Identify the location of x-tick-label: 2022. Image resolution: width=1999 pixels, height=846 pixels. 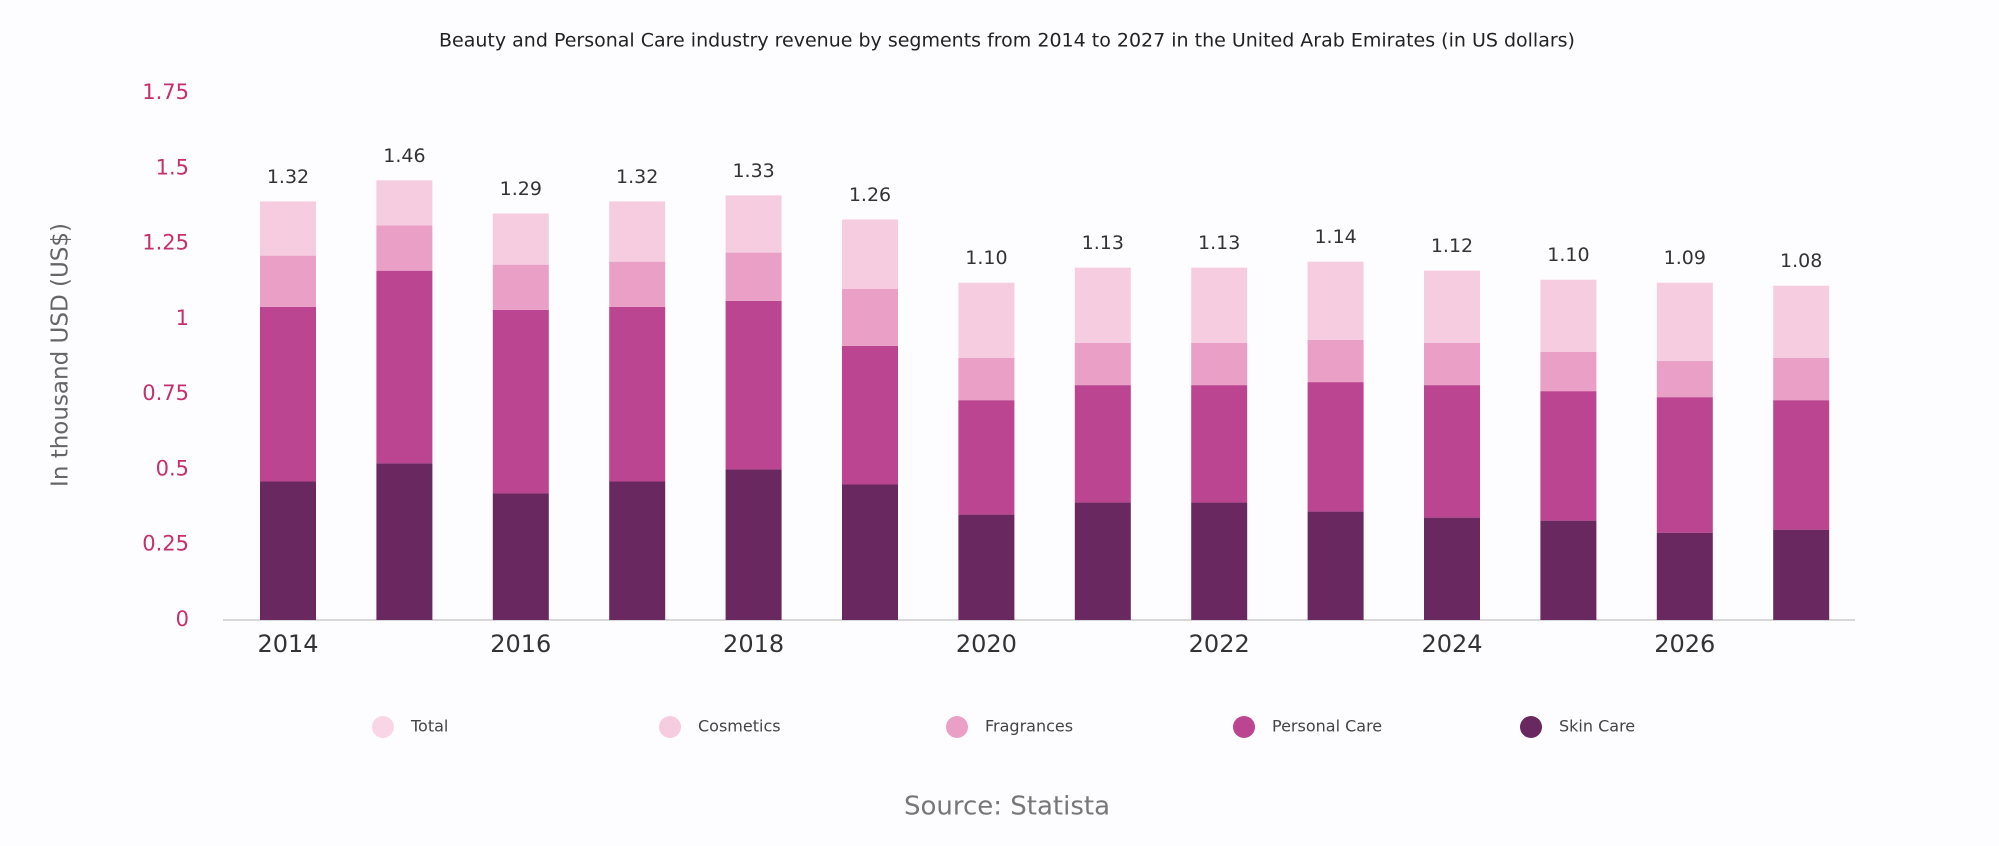
(1219, 644).